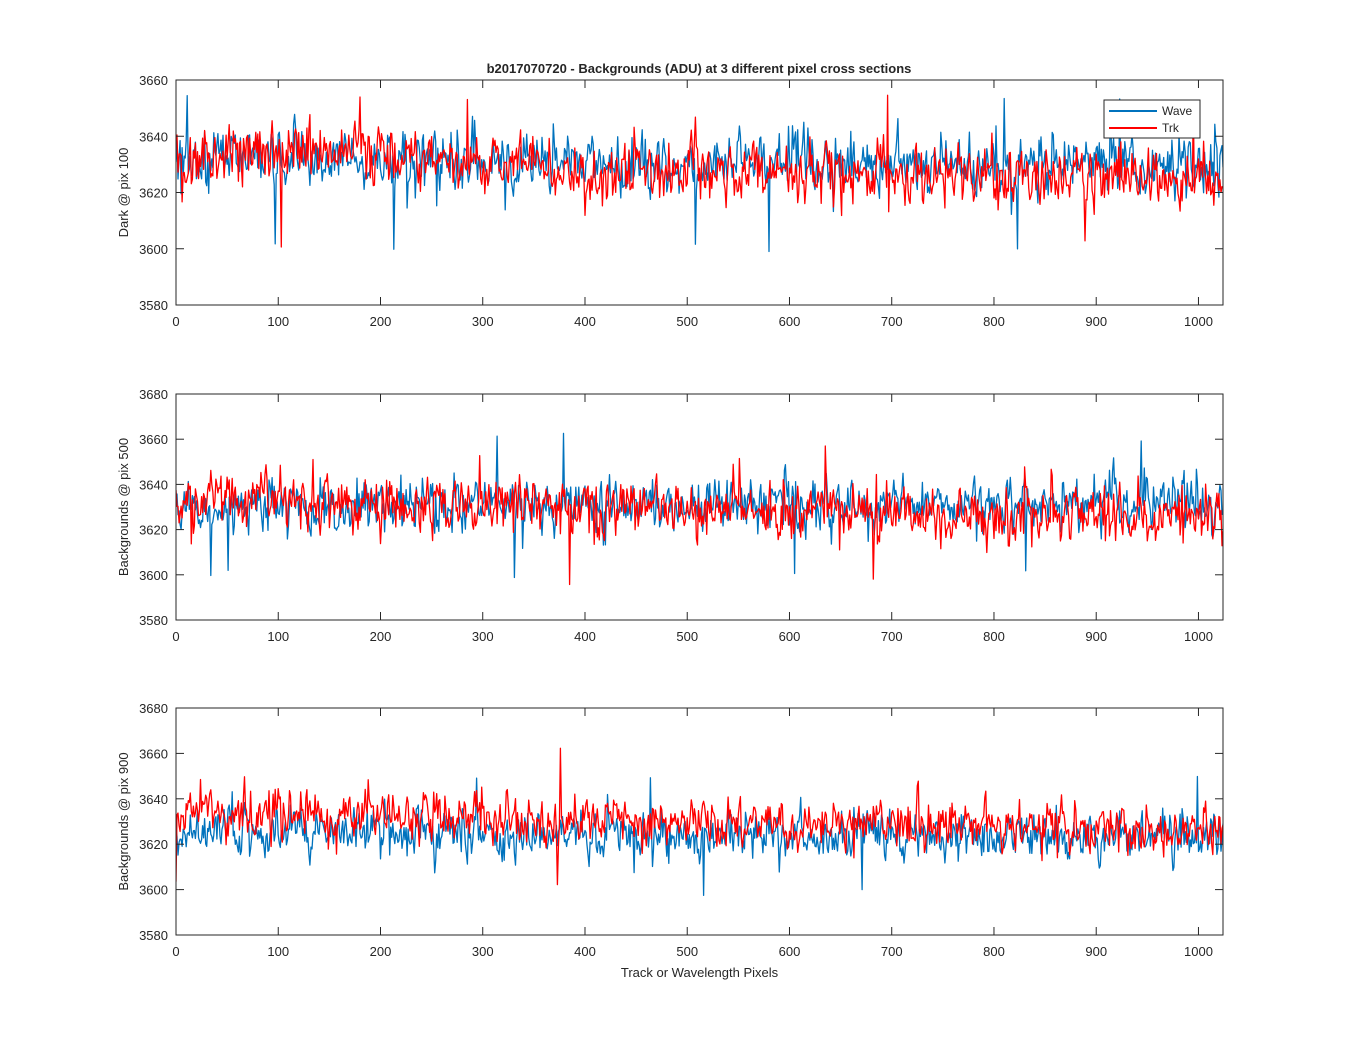 The image size is (1350, 1055). I want to click on y-axis-label: Backgrounds @ pix 900, so click(123, 821).